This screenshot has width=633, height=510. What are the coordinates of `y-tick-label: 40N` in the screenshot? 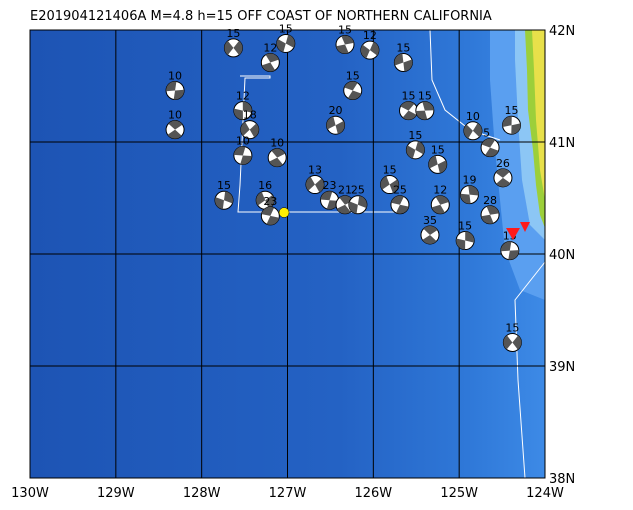 It's located at (562, 255).